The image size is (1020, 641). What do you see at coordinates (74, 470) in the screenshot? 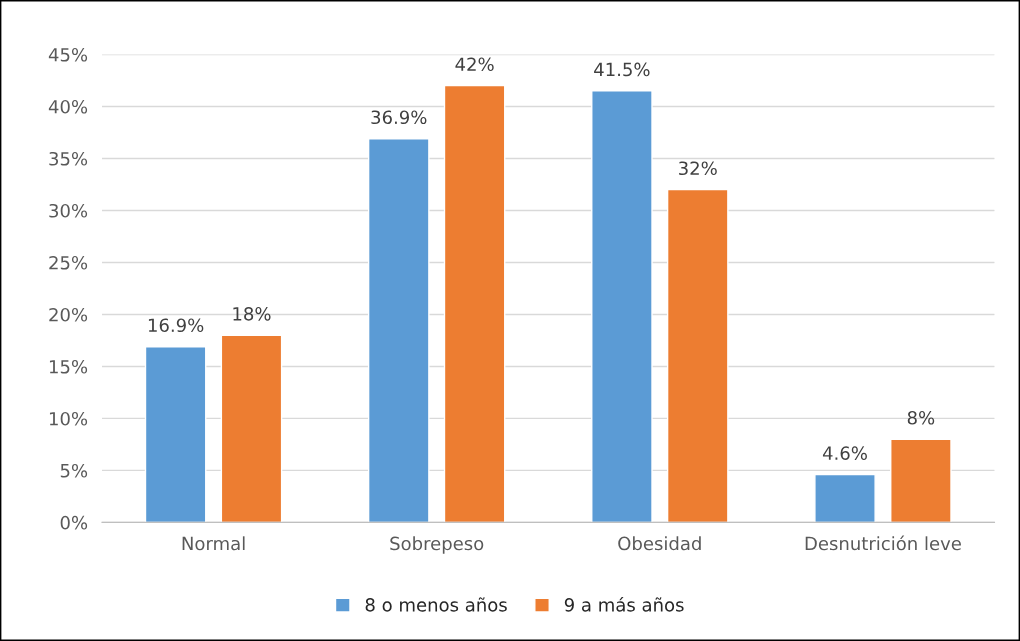
I see `y-tick-label: 5%` at bounding box center [74, 470].